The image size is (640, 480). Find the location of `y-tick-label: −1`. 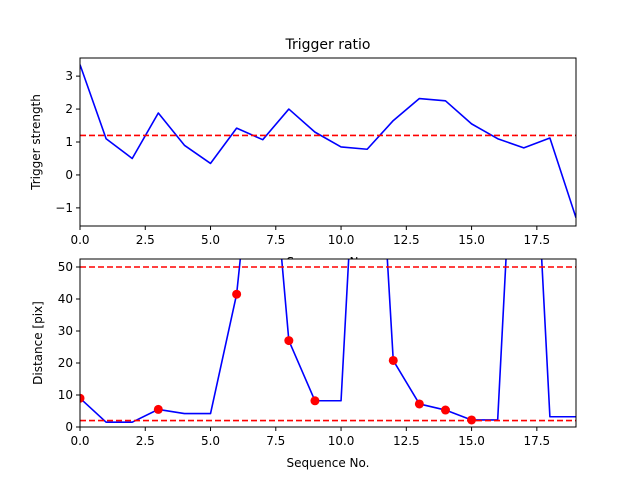

y-tick-label: −1 is located at coordinates (64, 208).